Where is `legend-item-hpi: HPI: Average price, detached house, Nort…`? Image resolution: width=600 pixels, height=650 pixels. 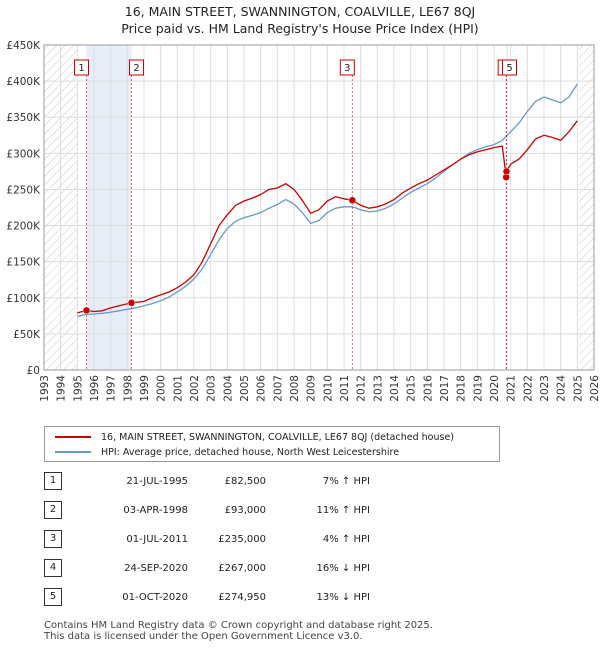 legend-item-hpi: HPI: Average price, detached house, Nort… is located at coordinates (227, 452).